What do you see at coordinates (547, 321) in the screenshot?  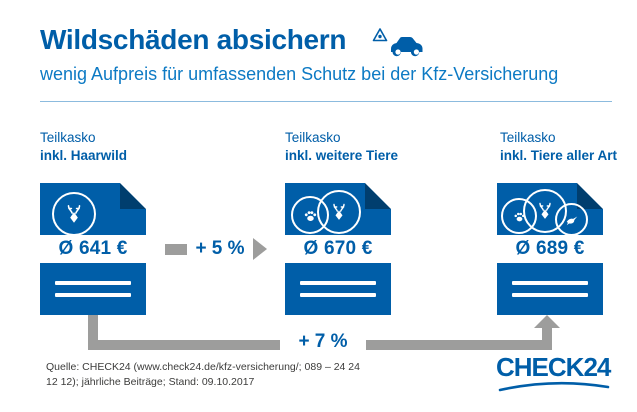 I see `arrow-head-up-icon` at bounding box center [547, 321].